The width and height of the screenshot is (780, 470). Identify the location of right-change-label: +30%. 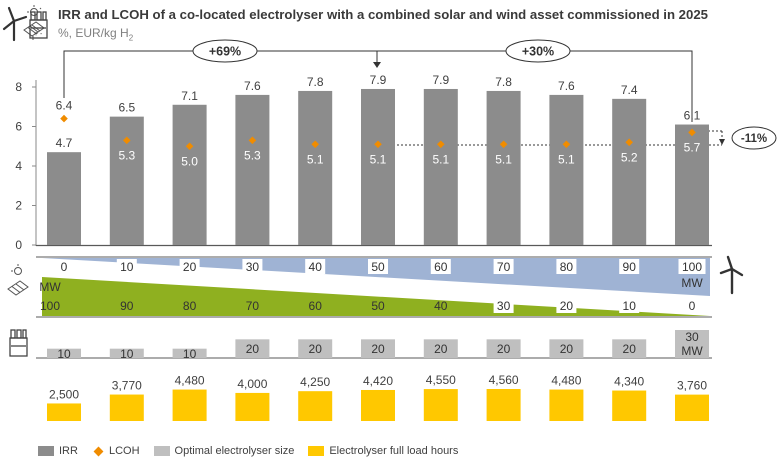
(538, 52).